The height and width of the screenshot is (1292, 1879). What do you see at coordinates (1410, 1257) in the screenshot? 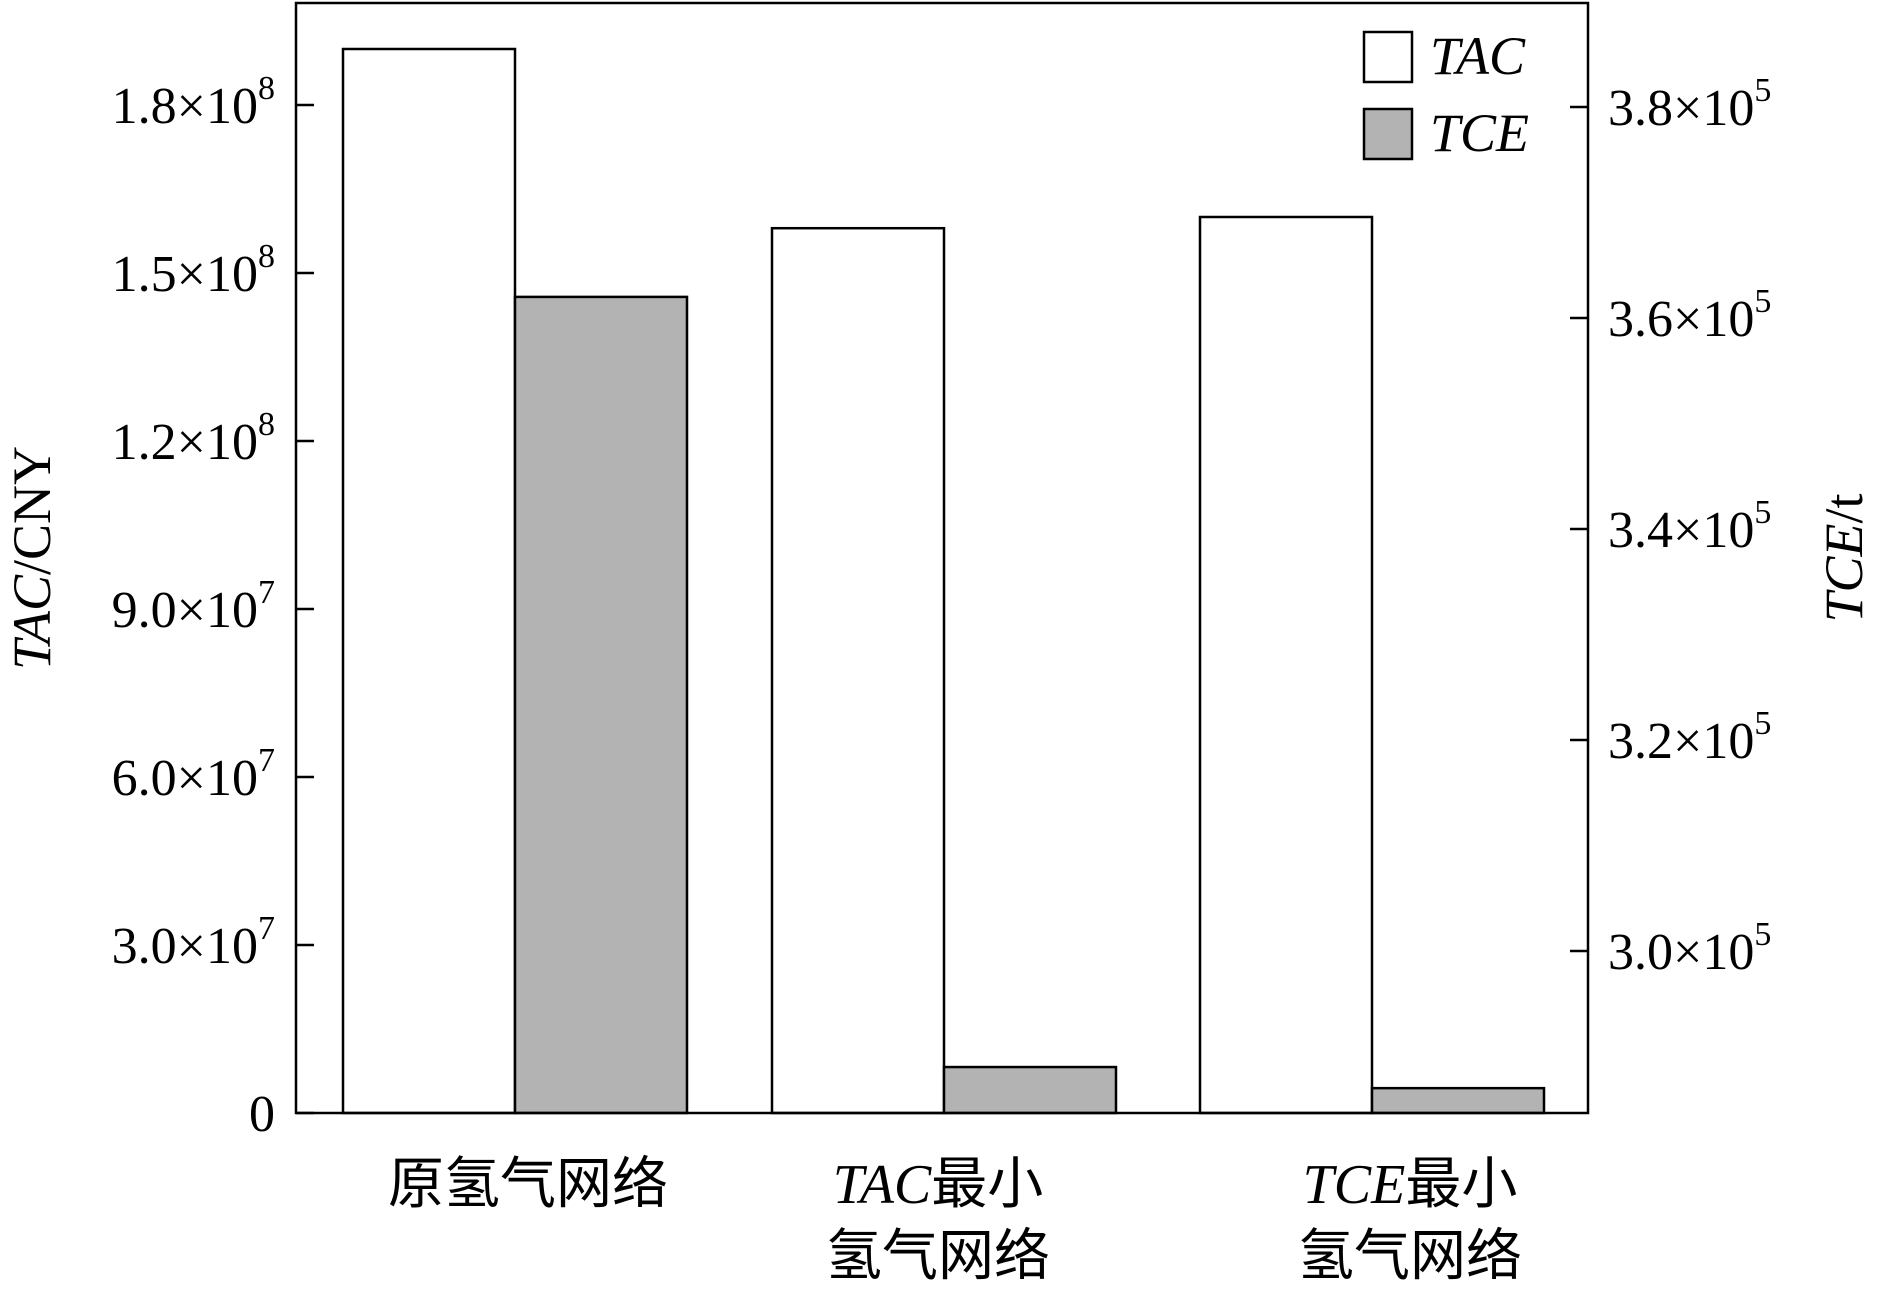
I see `category-label-3: 氢气网络` at bounding box center [1410, 1257].